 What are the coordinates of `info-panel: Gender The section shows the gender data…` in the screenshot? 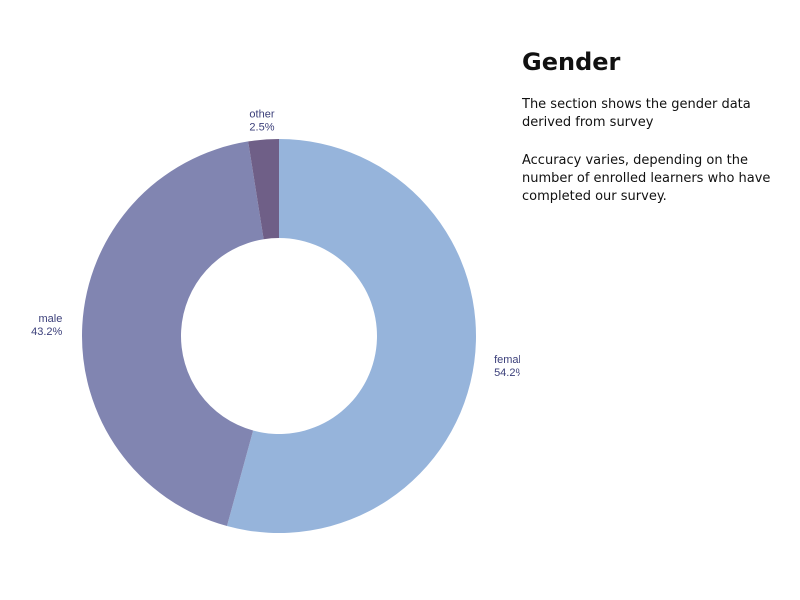 It's located at (652, 136).